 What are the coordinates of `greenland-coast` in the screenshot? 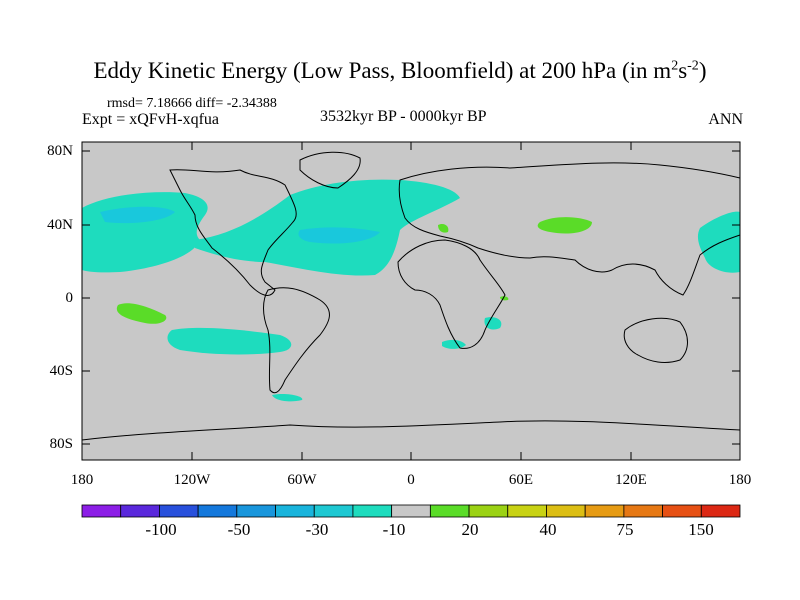 It's located at (330, 170).